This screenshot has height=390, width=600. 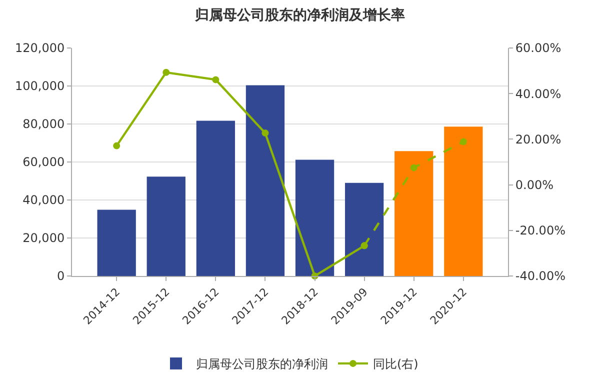 I want to click on legend-label: 归属母公司股东的净利润, so click(x=262, y=364).